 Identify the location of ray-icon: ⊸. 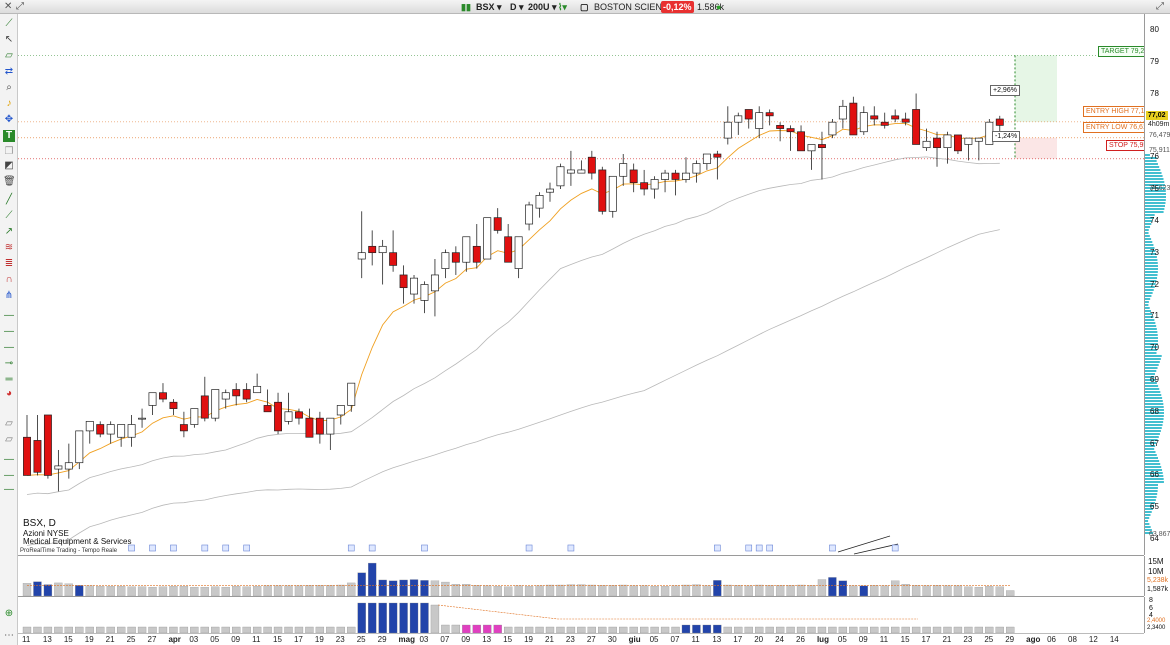
(9, 363).